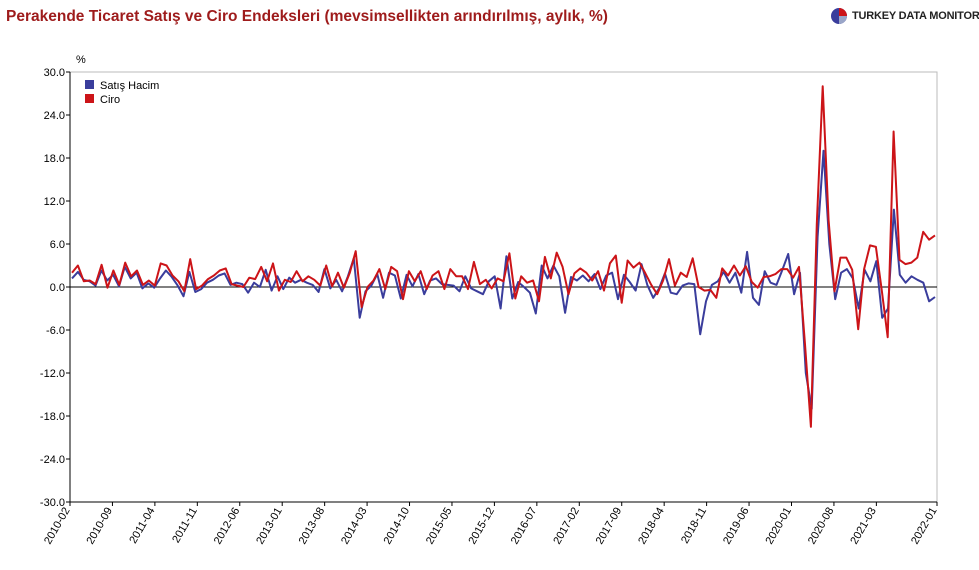  I want to click on x-tick-label: 2011-04, so click(142, 526).